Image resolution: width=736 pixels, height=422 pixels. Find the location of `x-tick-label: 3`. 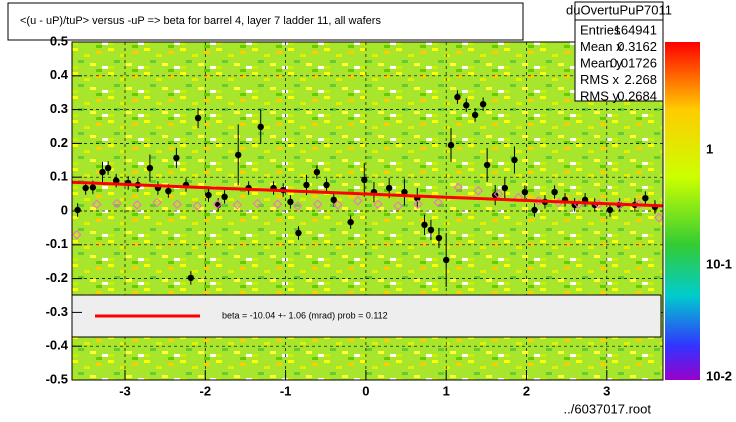

x-tick-label: 3 is located at coordinates (606, 390).